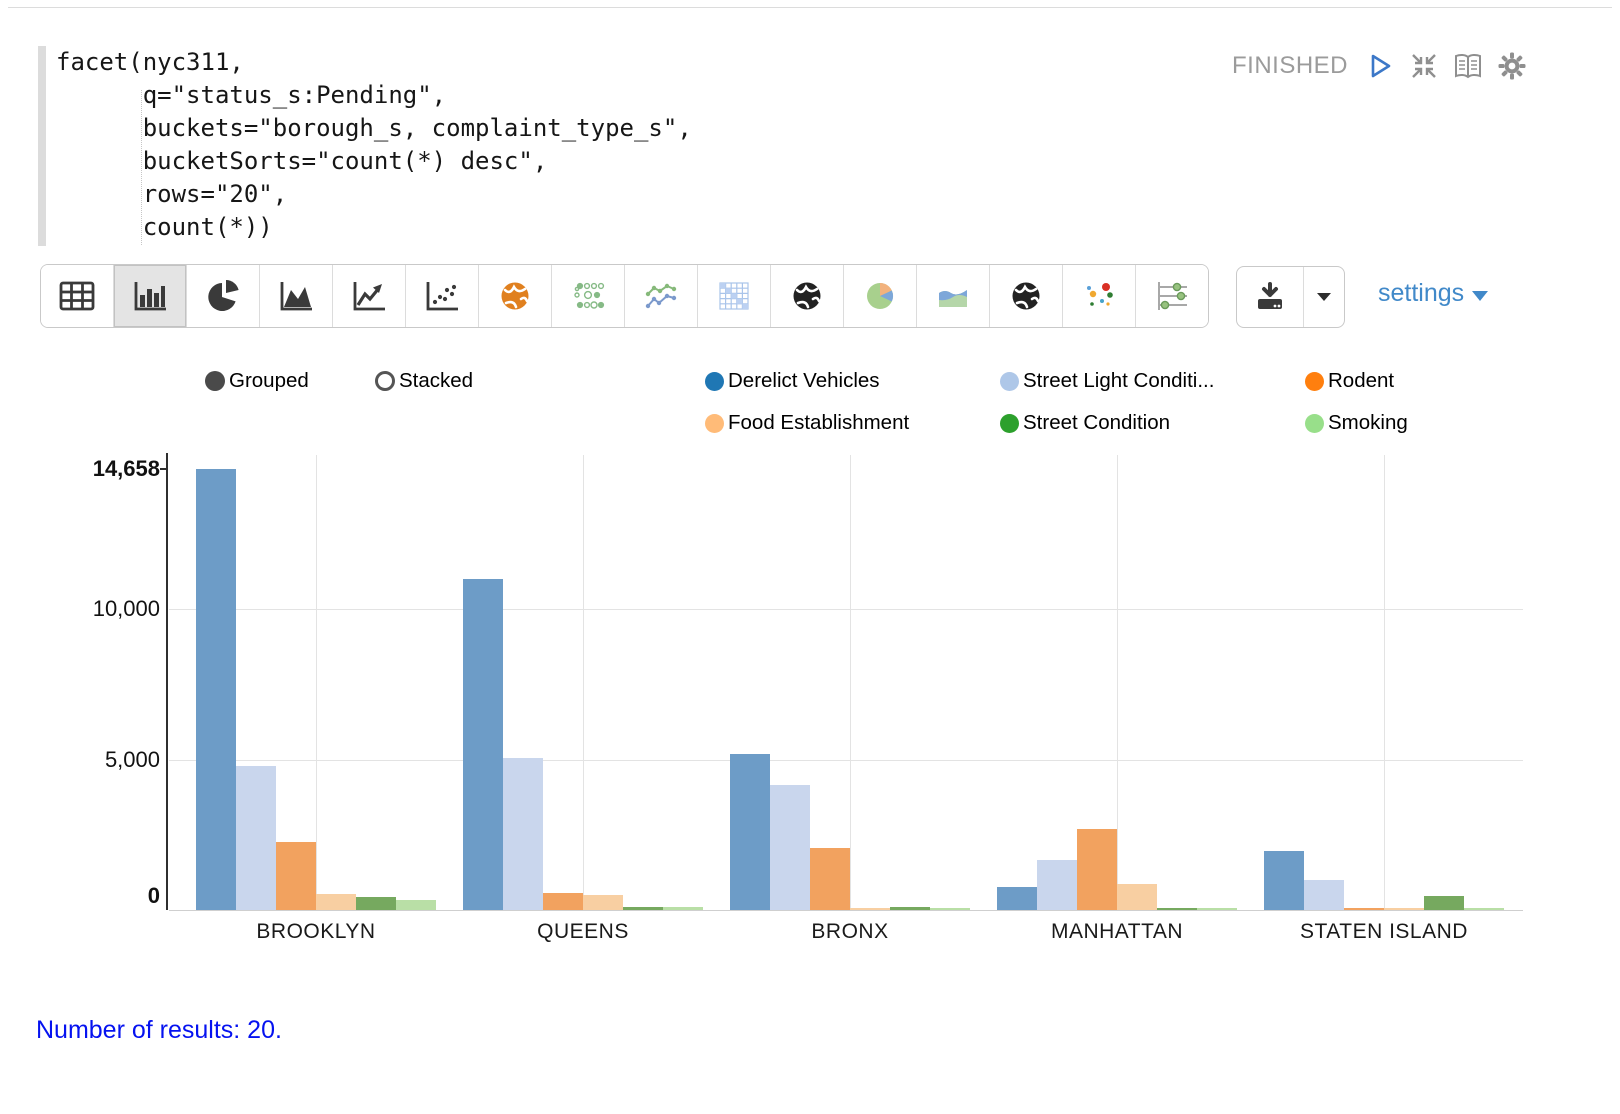  I want to click on slider-filter-button, so click(1172, 296).